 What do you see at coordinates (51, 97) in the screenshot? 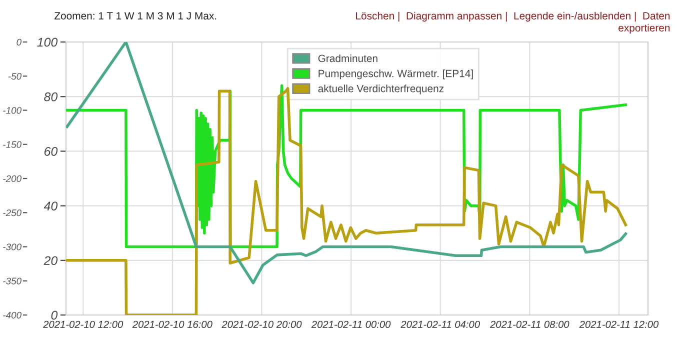
I see `y-tick-label: 80` at bounding box center [51, 97].